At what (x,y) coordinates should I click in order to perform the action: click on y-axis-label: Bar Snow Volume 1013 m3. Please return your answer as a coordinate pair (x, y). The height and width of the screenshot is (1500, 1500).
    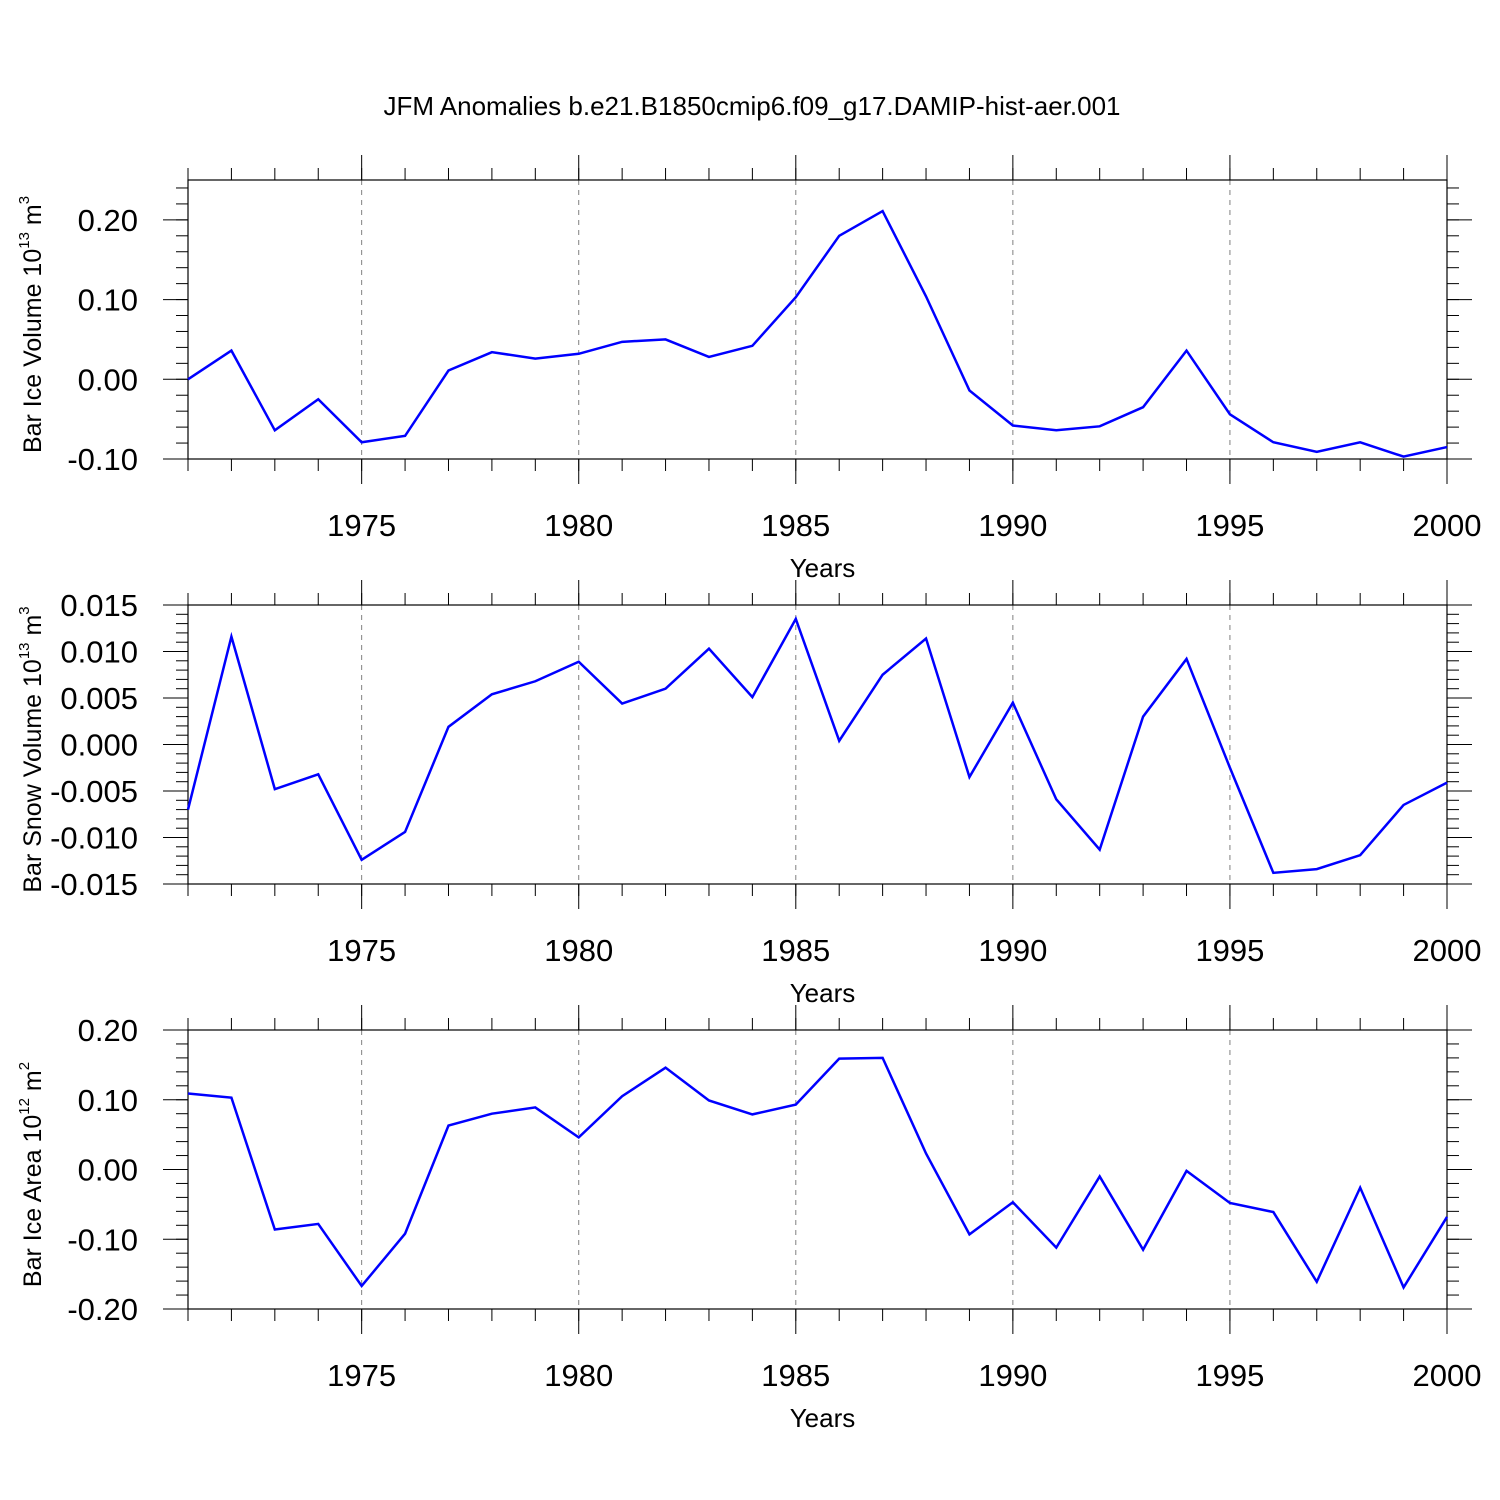
    Looking at the image, I should click on (31, 749).